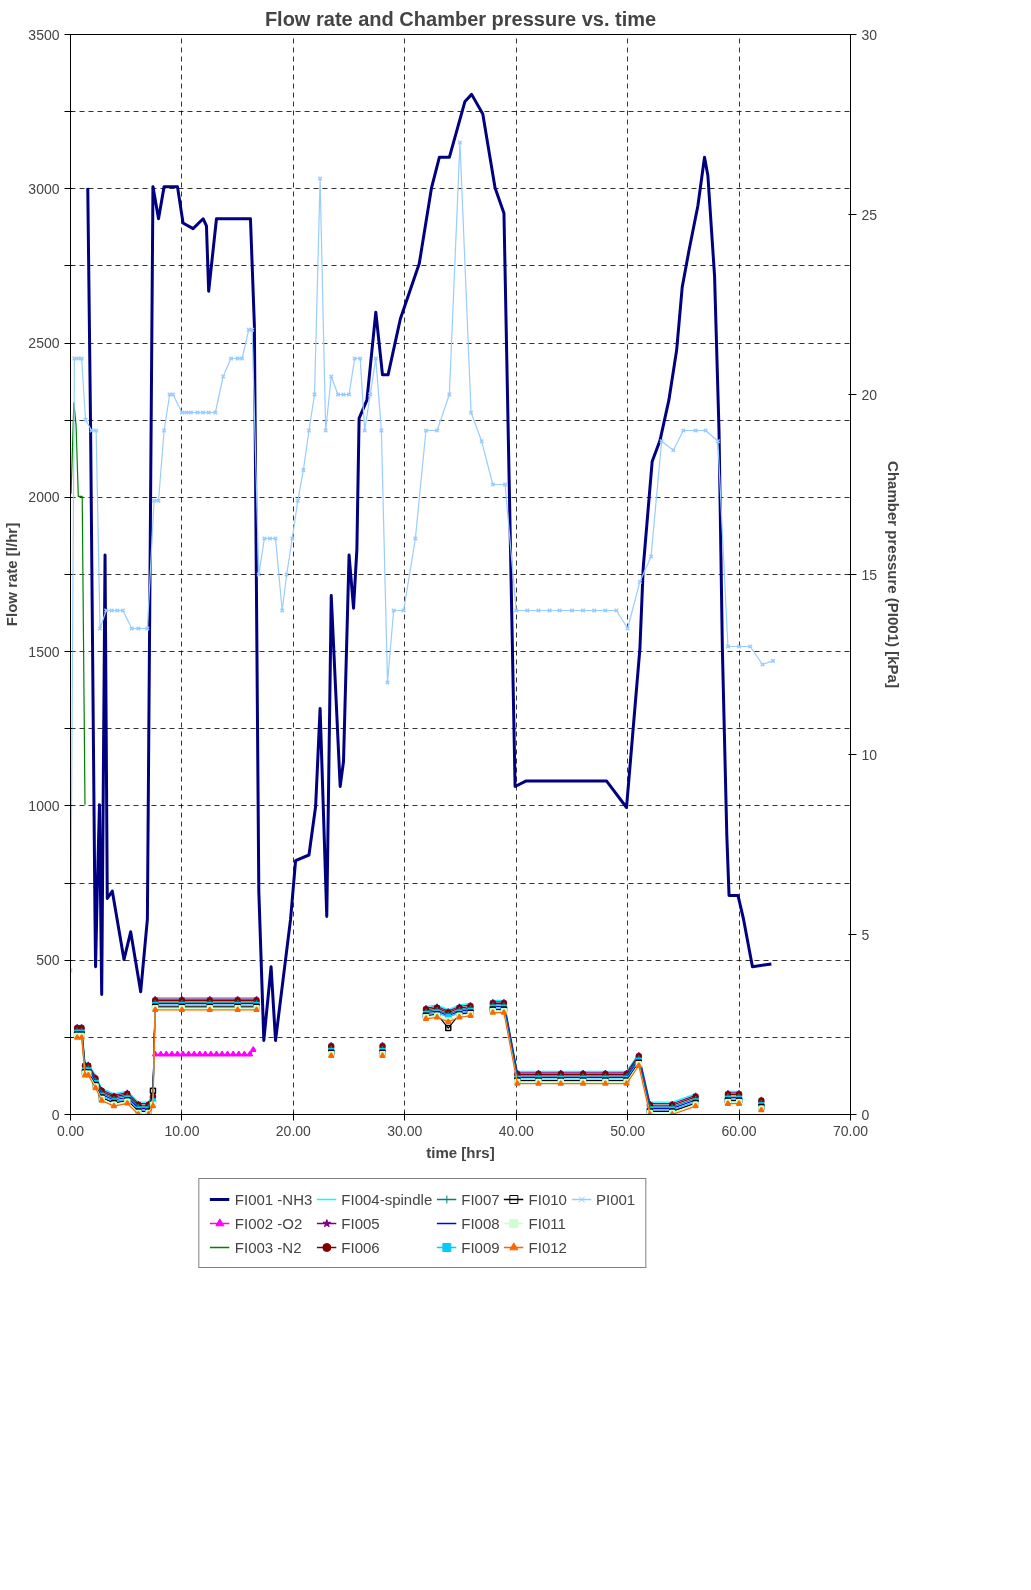  Describe the element at coordinates (869, 754) in the screenshot. I see `y2-tick-label: 10` at that location.